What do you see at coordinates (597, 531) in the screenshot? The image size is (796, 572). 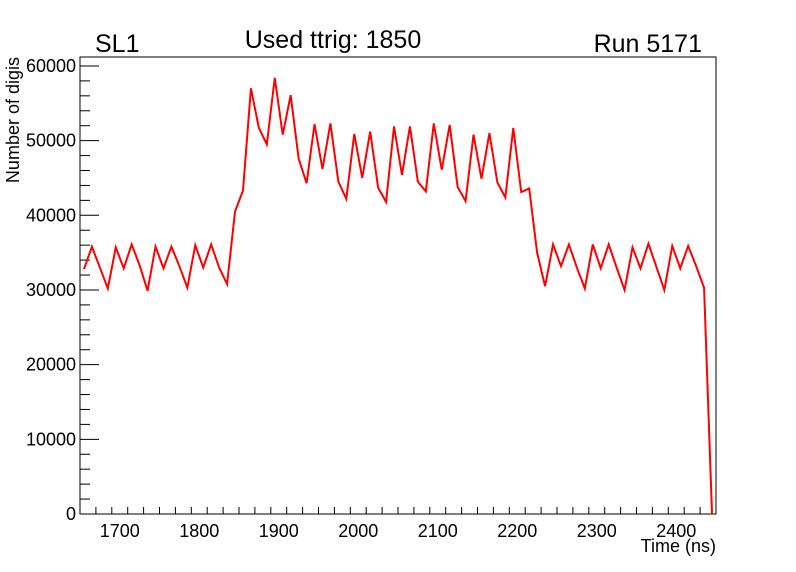 I see `x-tick-label: 2300` at bounding box center [597, 531].